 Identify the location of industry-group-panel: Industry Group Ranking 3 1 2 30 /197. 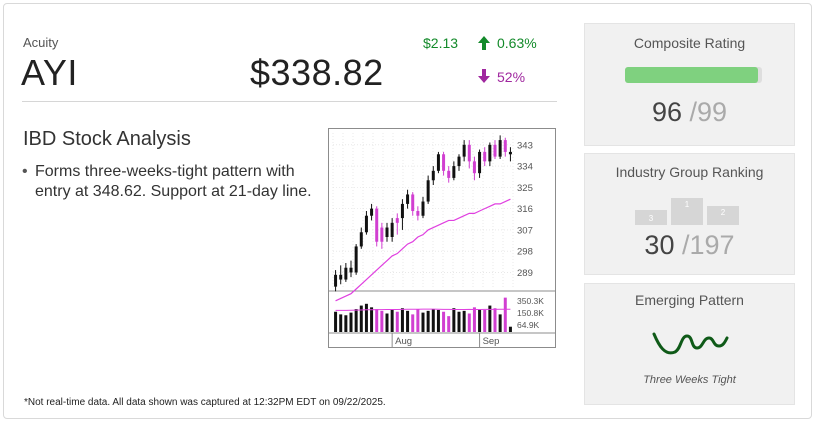
(689, 214).